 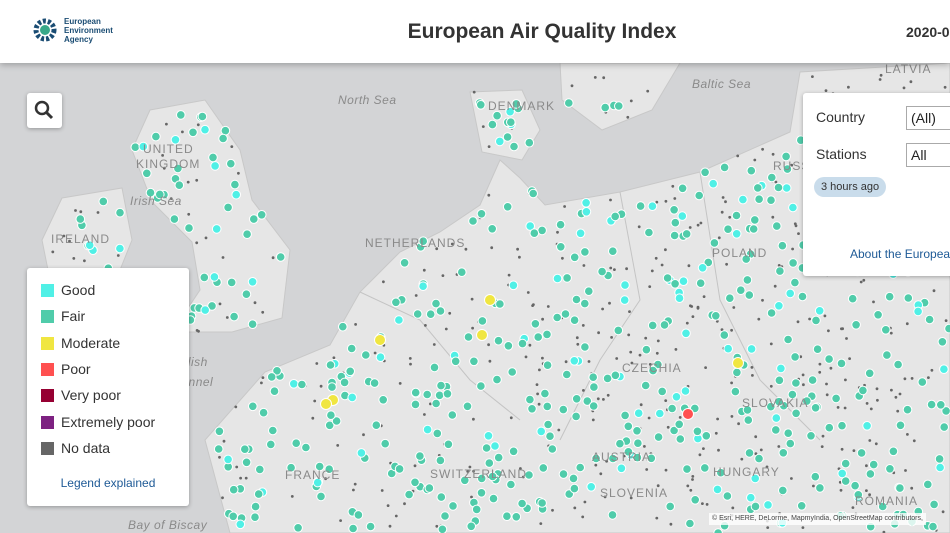 What do you see at coordinates (900, 254) in the screenshot?
I see `about-link: About the European` at bounding box center [900, 254].